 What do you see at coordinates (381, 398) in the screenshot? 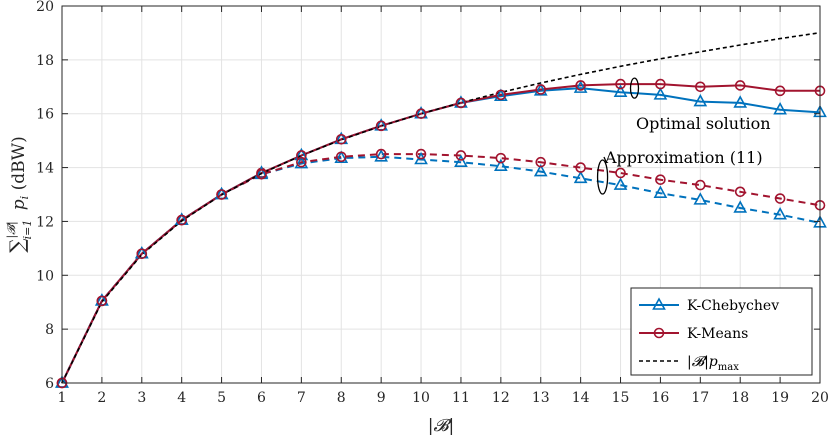
I see `x-tick-label: 9` at bounding box center [381, 398].